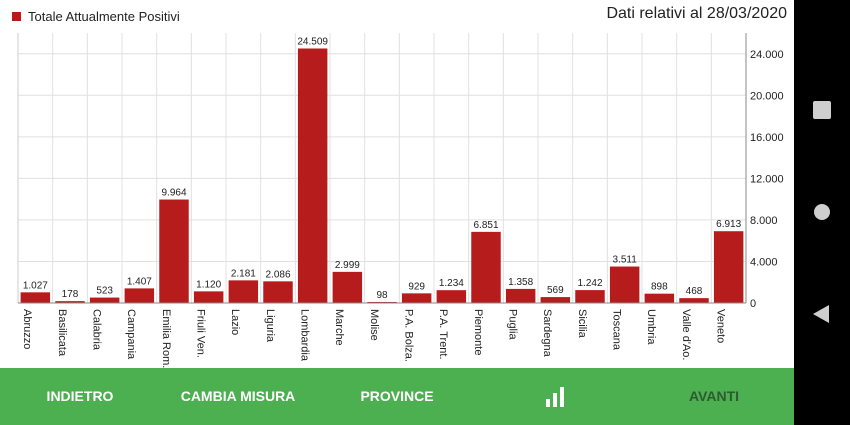 This screenshot has height=425, width=850. Describe the element at coordinates (555, 290) in the screenshot. I see `bar-value-label: 569` at that location.